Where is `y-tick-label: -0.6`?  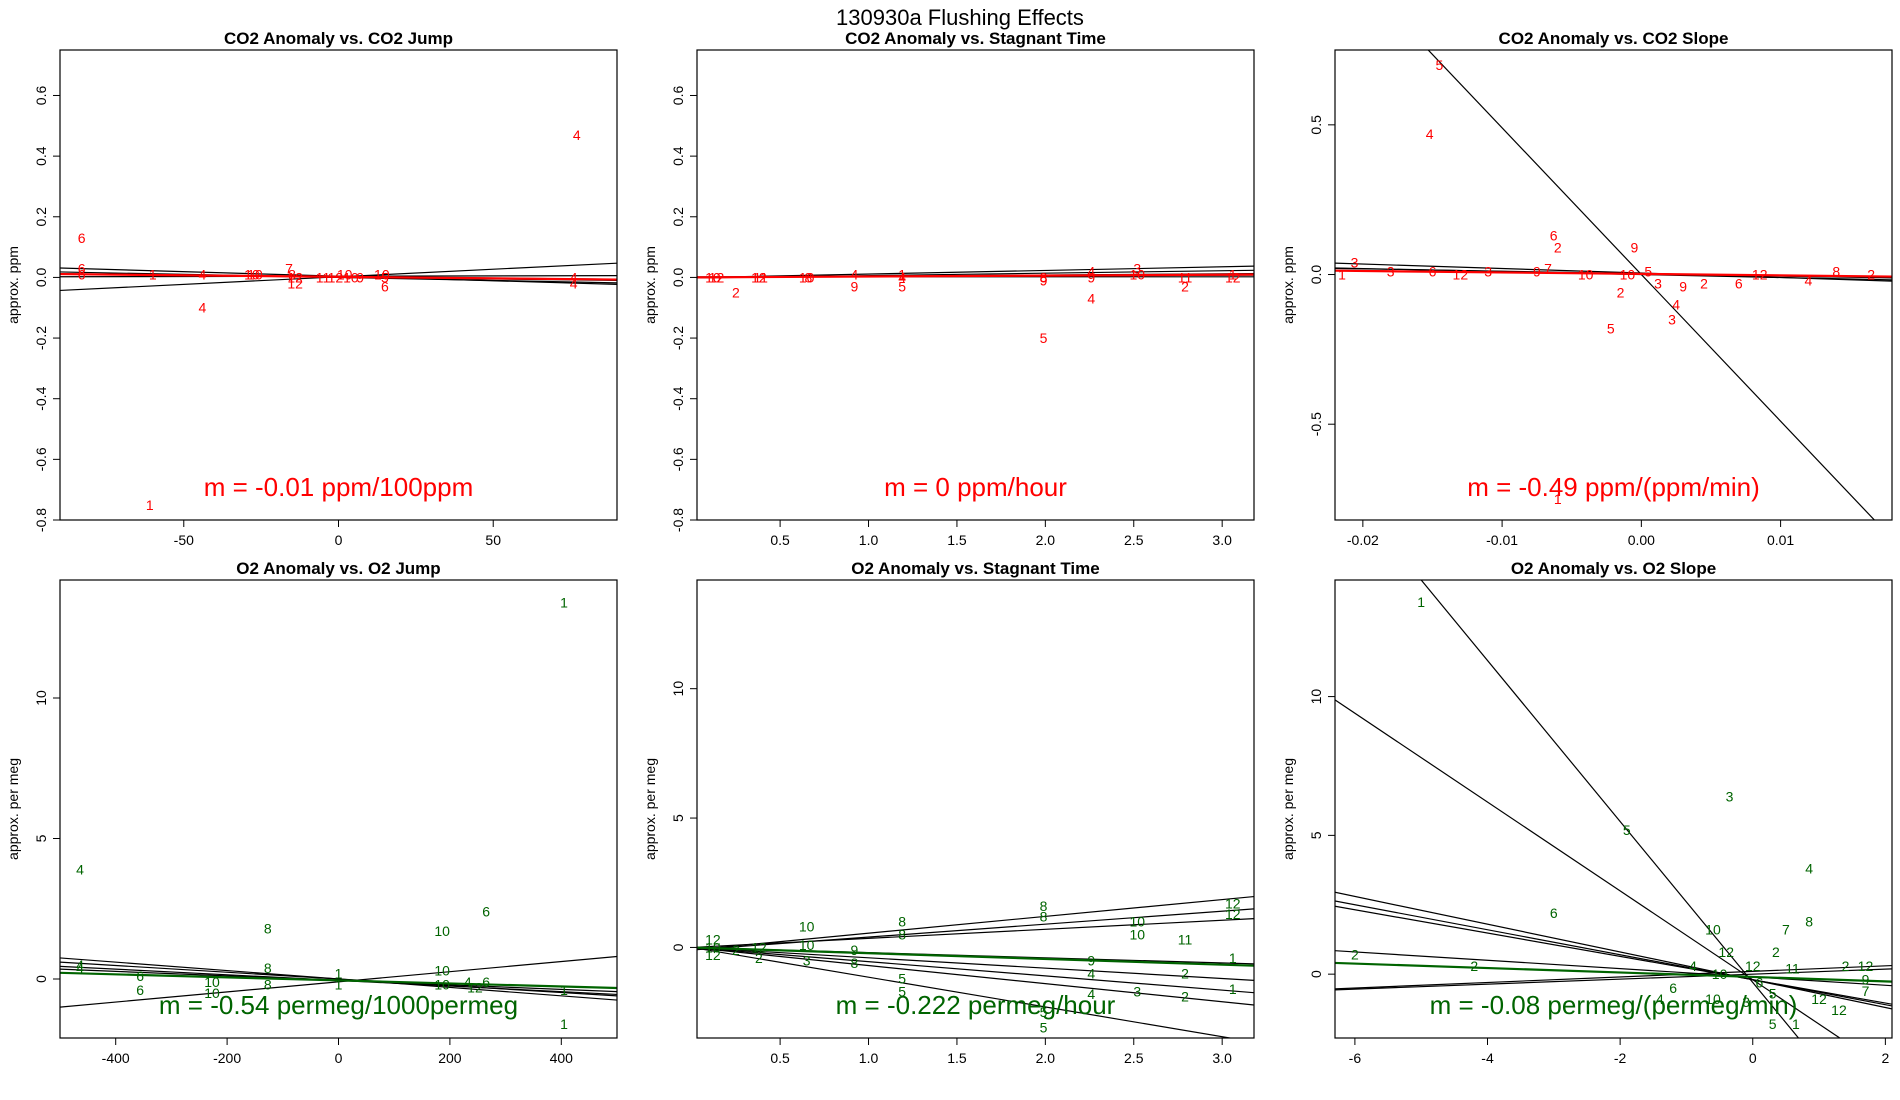
y-tick-label: -0.6 is located at coordinates (41, 459).